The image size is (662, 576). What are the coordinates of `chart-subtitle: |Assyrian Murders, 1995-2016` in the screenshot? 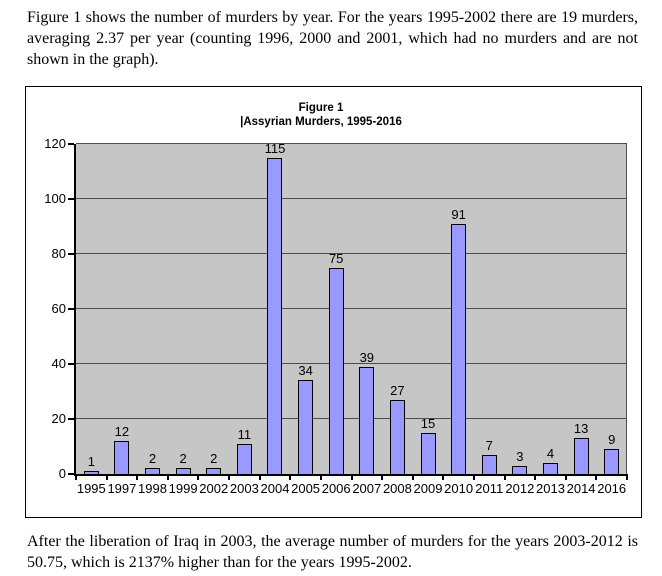 It's located at (321, 122).